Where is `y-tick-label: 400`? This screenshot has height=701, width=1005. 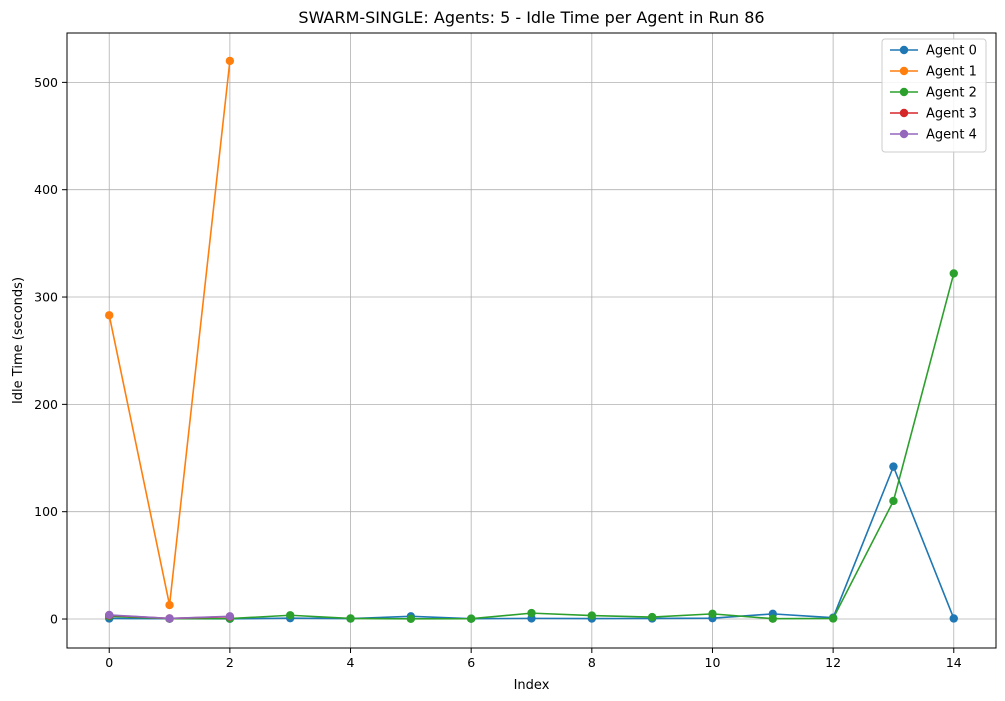 y-tick-label: 400 is located at coordinates (46, 189).